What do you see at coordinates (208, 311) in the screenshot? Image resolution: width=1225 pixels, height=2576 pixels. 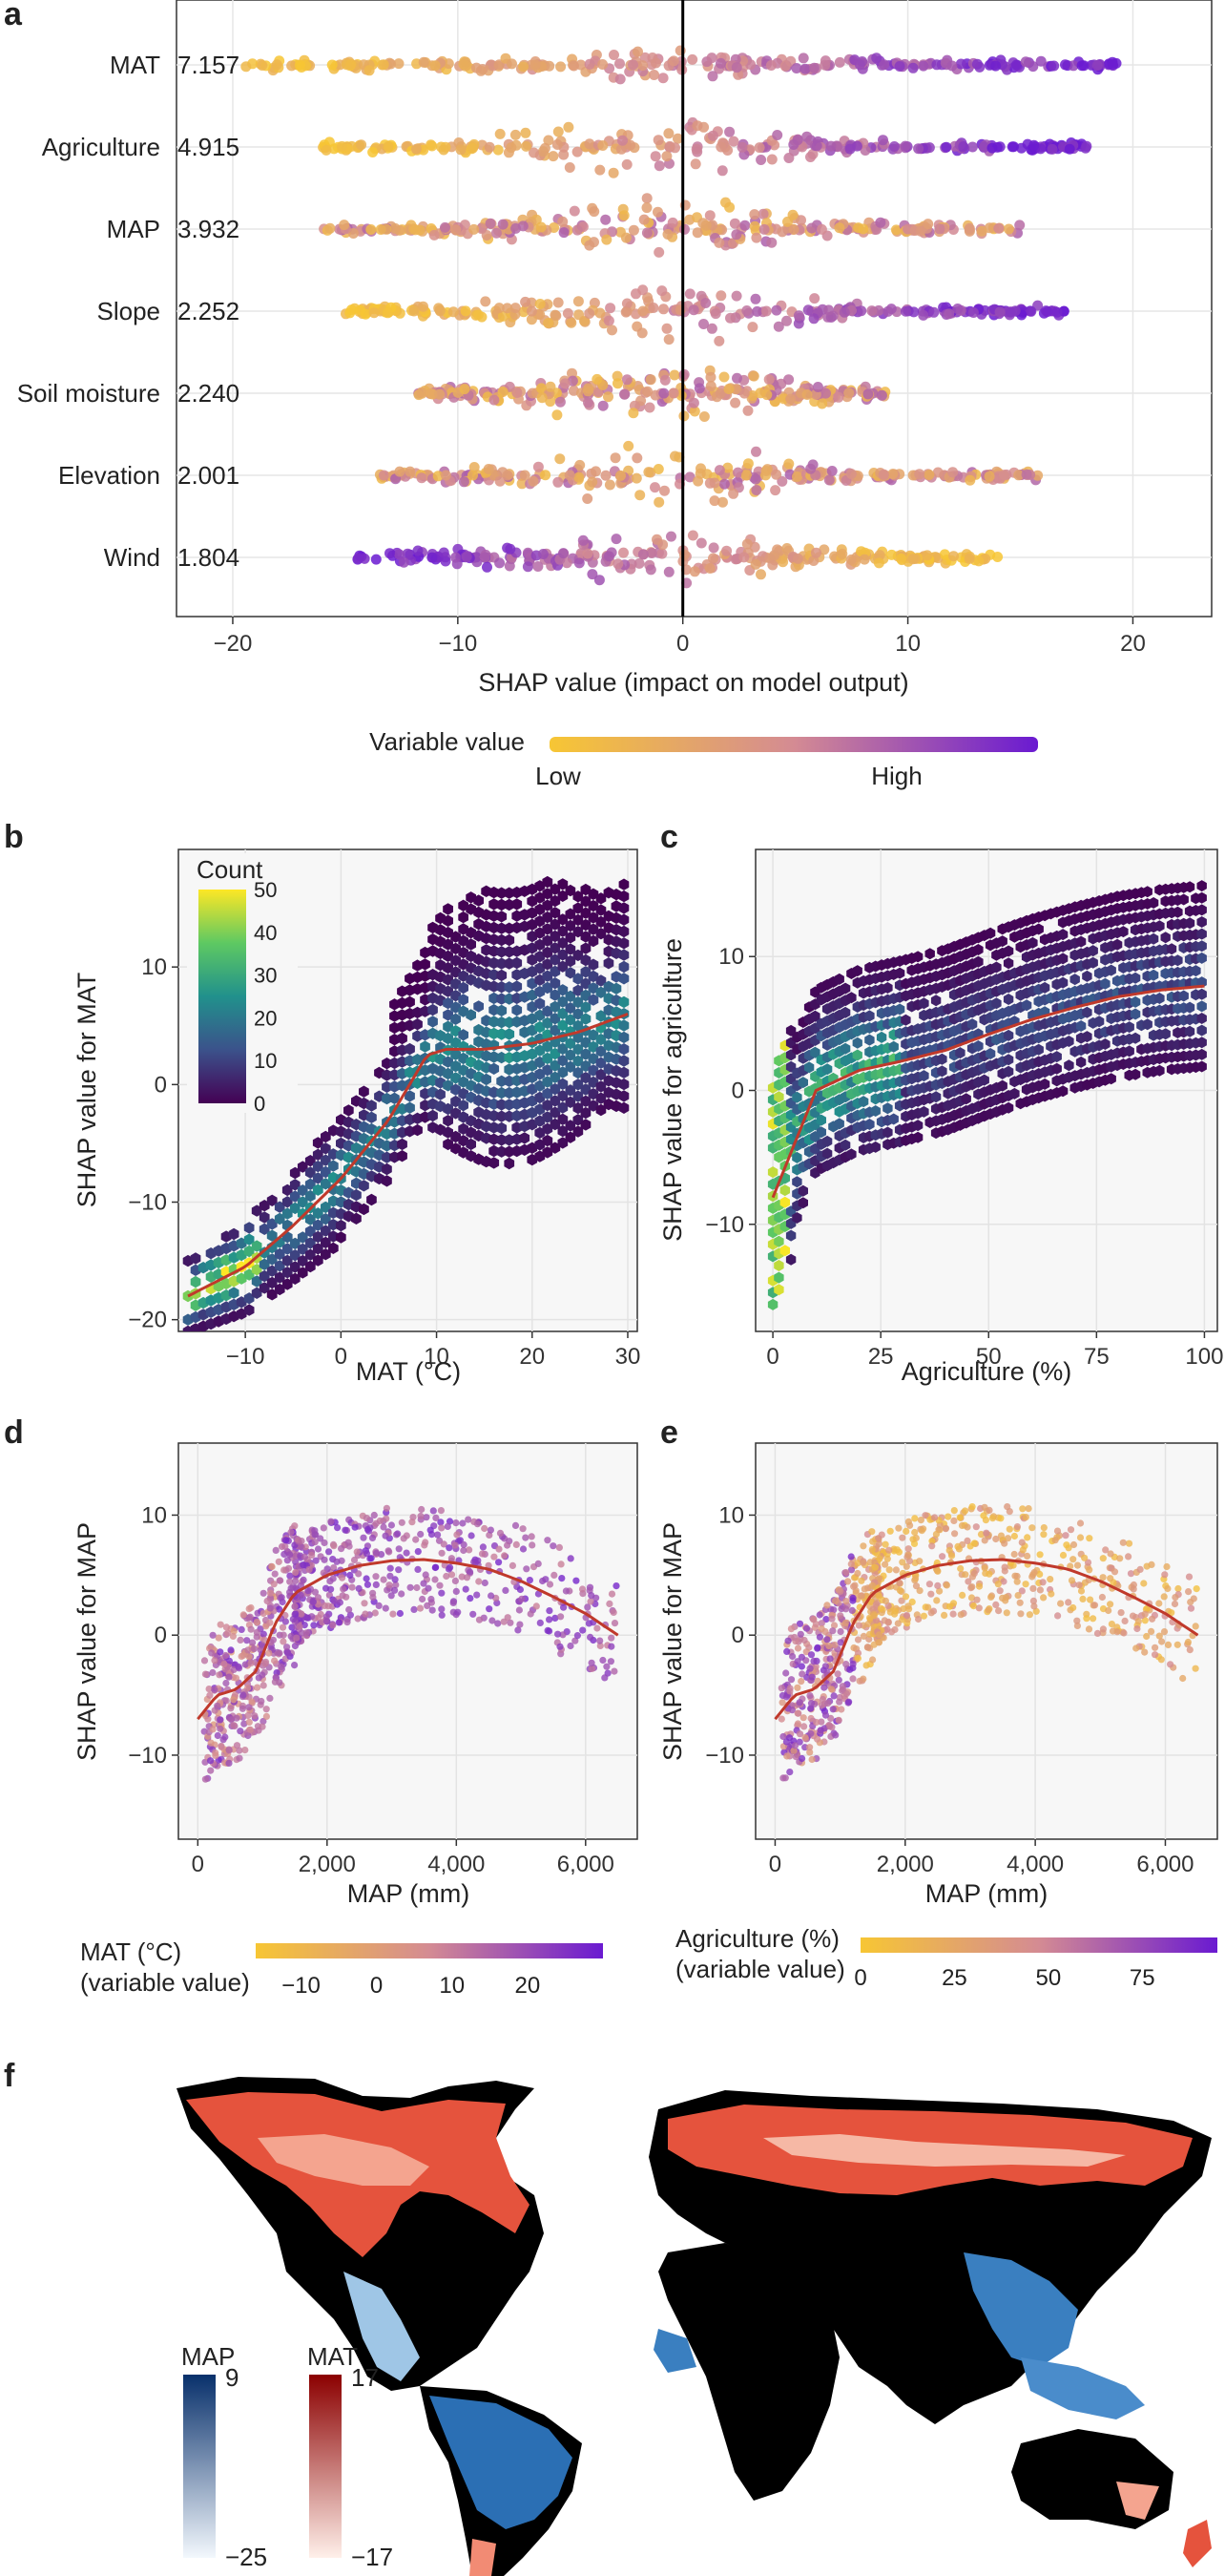 I see `feature-importance: 2.252` at bounding box center [208, 311].